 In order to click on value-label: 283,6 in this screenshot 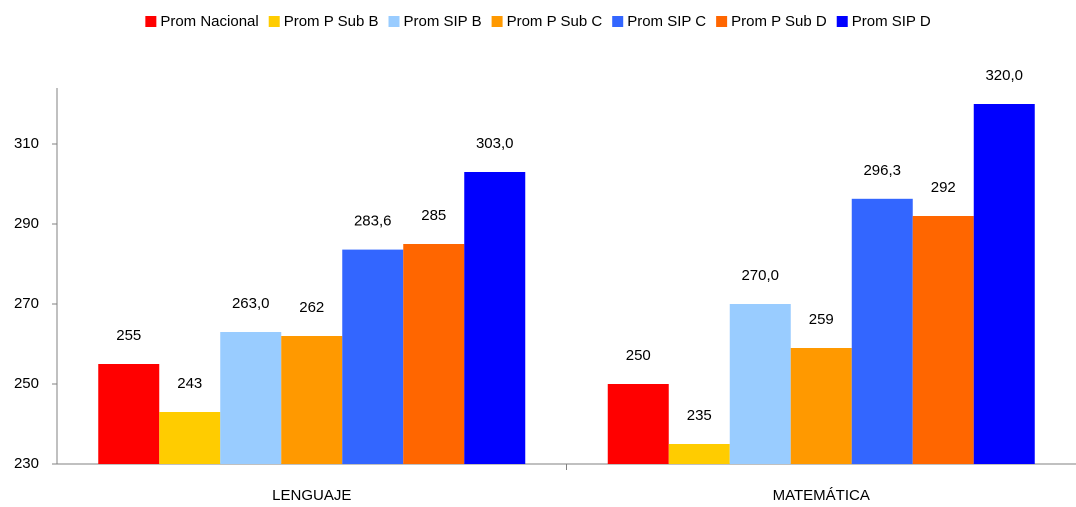, I will do `click(373, 221)`.